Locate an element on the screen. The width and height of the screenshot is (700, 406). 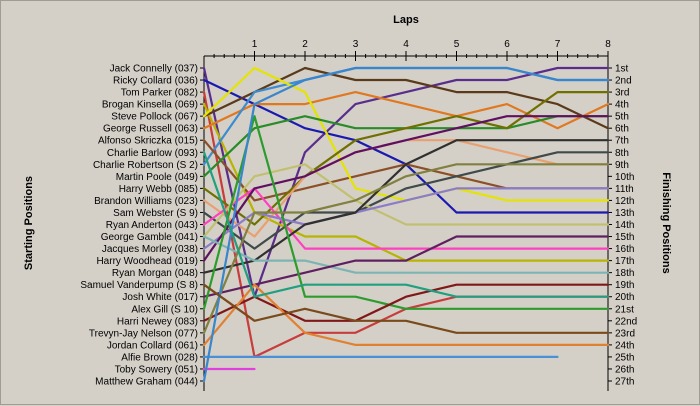
starting-position-label: Brogan Kinsella (069) is located at coordinates (150, 105).